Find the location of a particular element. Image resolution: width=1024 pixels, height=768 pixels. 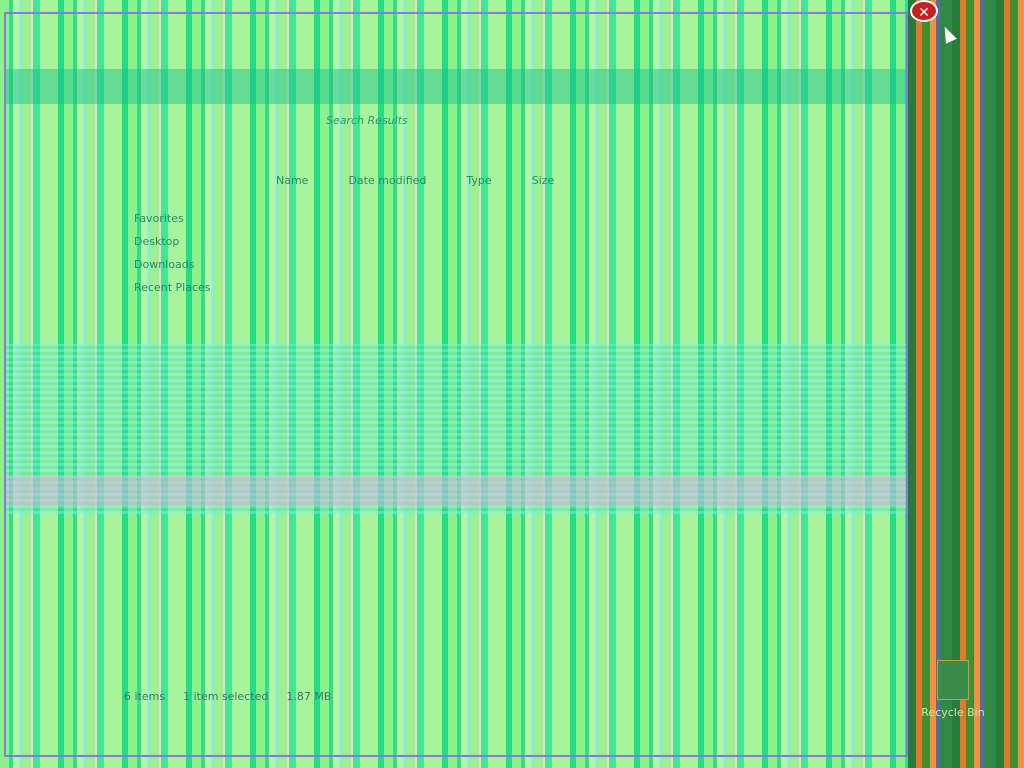

close-icon: ✕ is located at coordinates (924, 11).